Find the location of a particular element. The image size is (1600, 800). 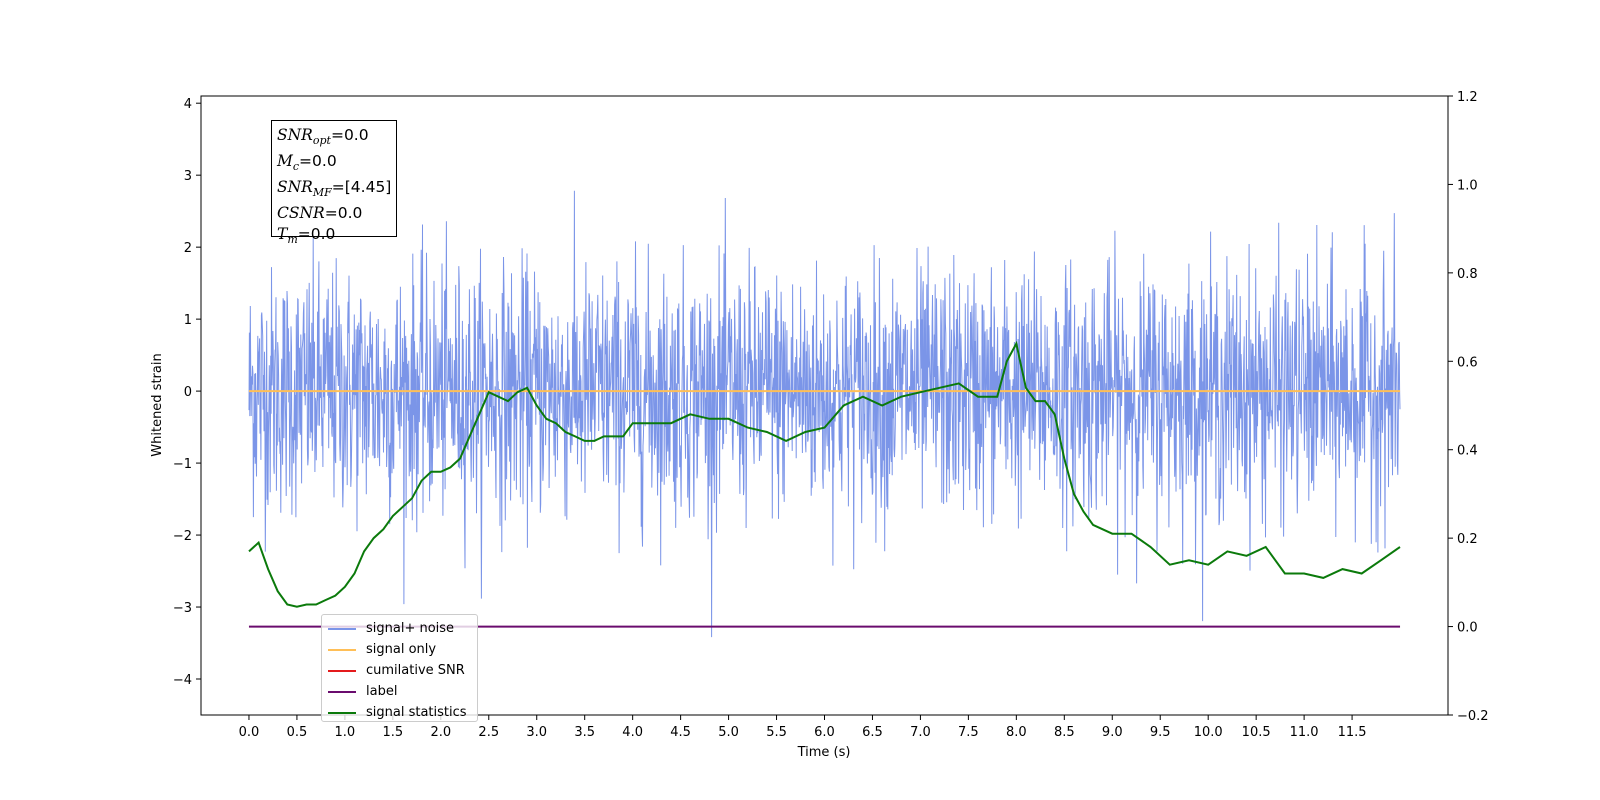

y-tick-label: −4 is located at coordinates (182, 680).